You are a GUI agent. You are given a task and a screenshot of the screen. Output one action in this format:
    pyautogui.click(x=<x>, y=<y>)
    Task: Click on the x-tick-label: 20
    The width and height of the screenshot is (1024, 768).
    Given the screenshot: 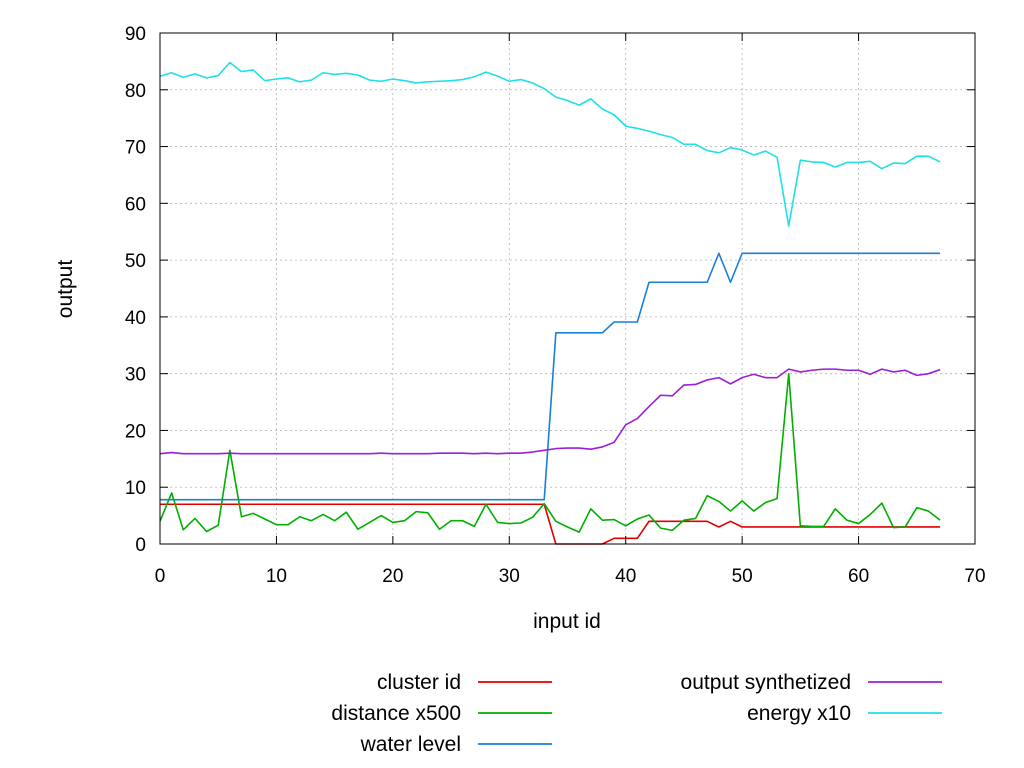 What is the action you would take?
    pyautogui.click(x=392, y=576)
    